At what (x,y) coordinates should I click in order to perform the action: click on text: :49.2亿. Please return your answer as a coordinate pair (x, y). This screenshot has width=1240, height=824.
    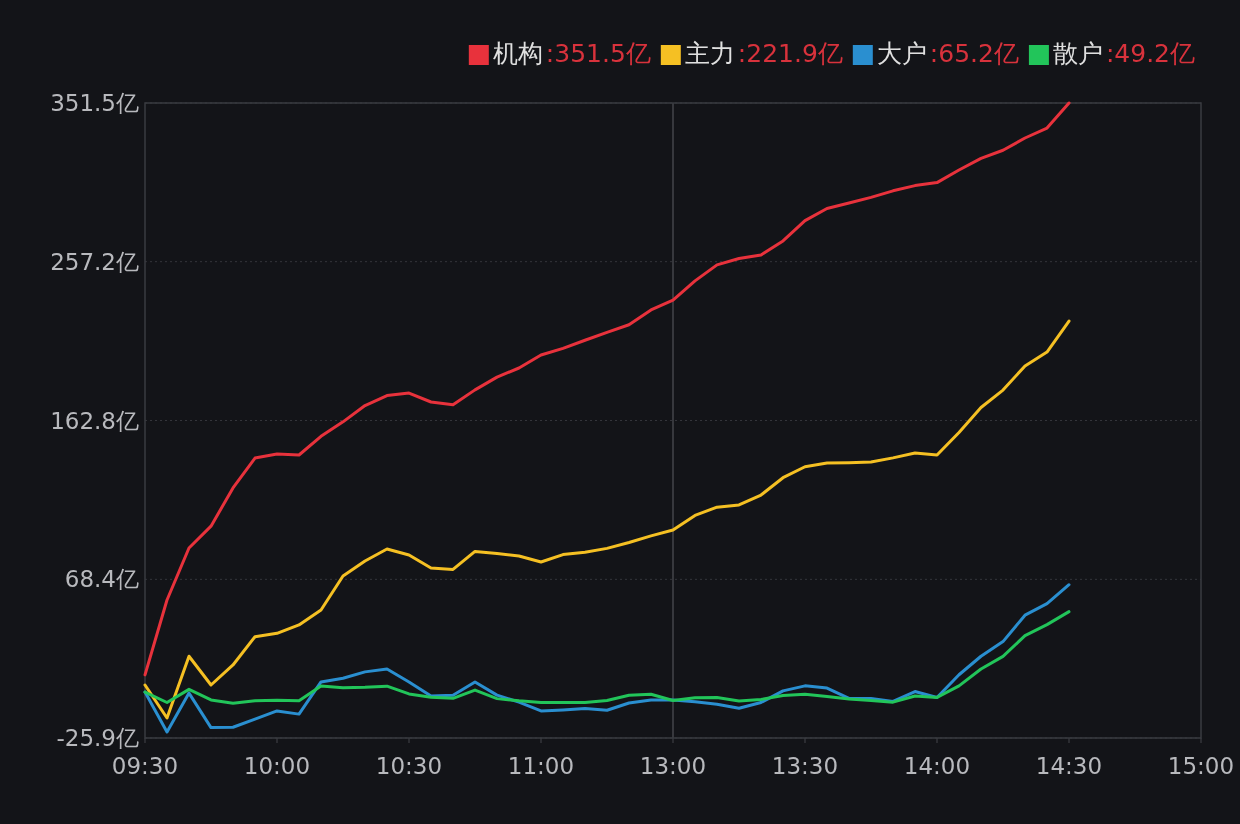
    Looking at the image, I should click on (1150, 53).